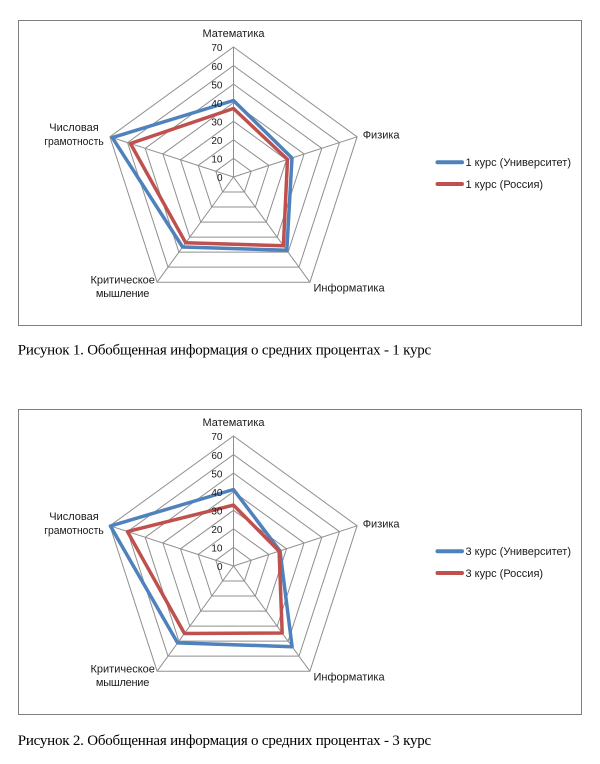 This screenshot has width=600, height=764. What do you see at coordinates (505, 185) in the screenshot?
I see `svg-text: 1 курс (Россия)` at bounding box center [505, 185].